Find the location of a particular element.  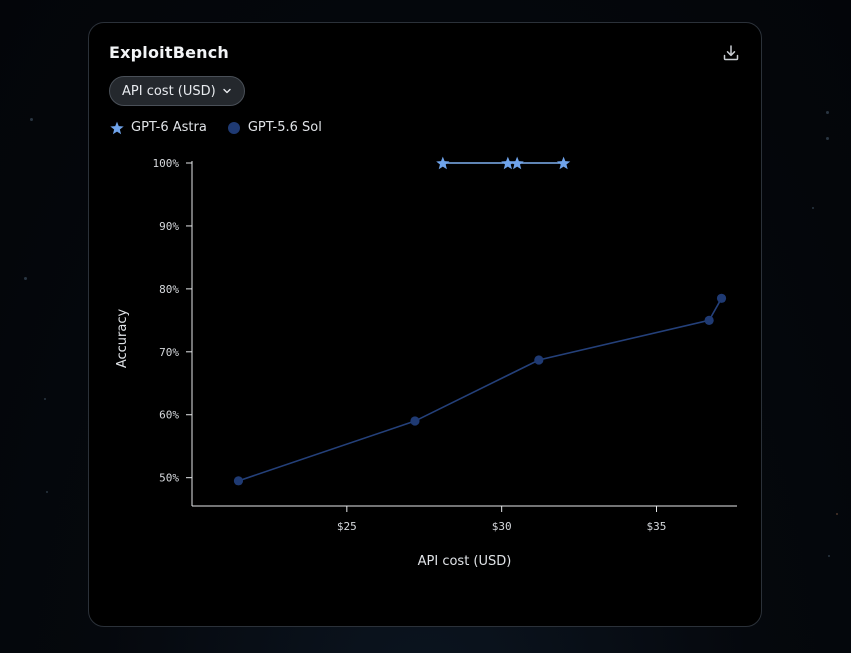

y-tick-label: 100% is located at coordinates (166, 163).